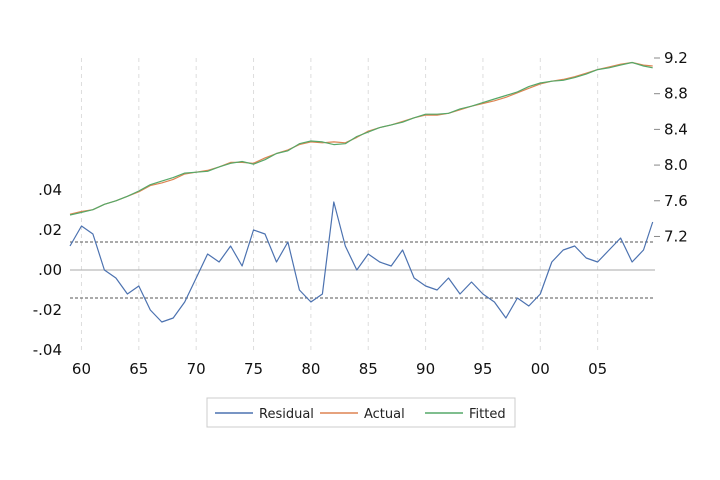 Image resolution: width=720 pixels, height=480 pixels. I want to click on left-tick-label: .00, so click(50, 270).